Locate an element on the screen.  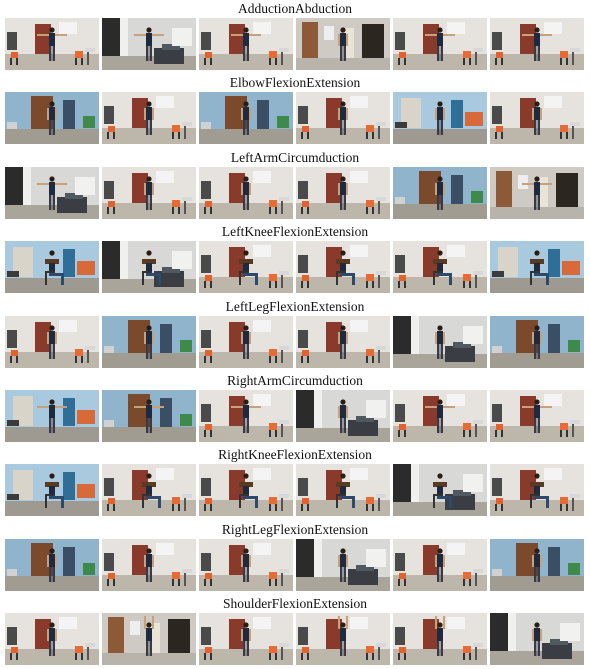
exercise-label: AdductionAbduction is located at coordinates (295, 8).